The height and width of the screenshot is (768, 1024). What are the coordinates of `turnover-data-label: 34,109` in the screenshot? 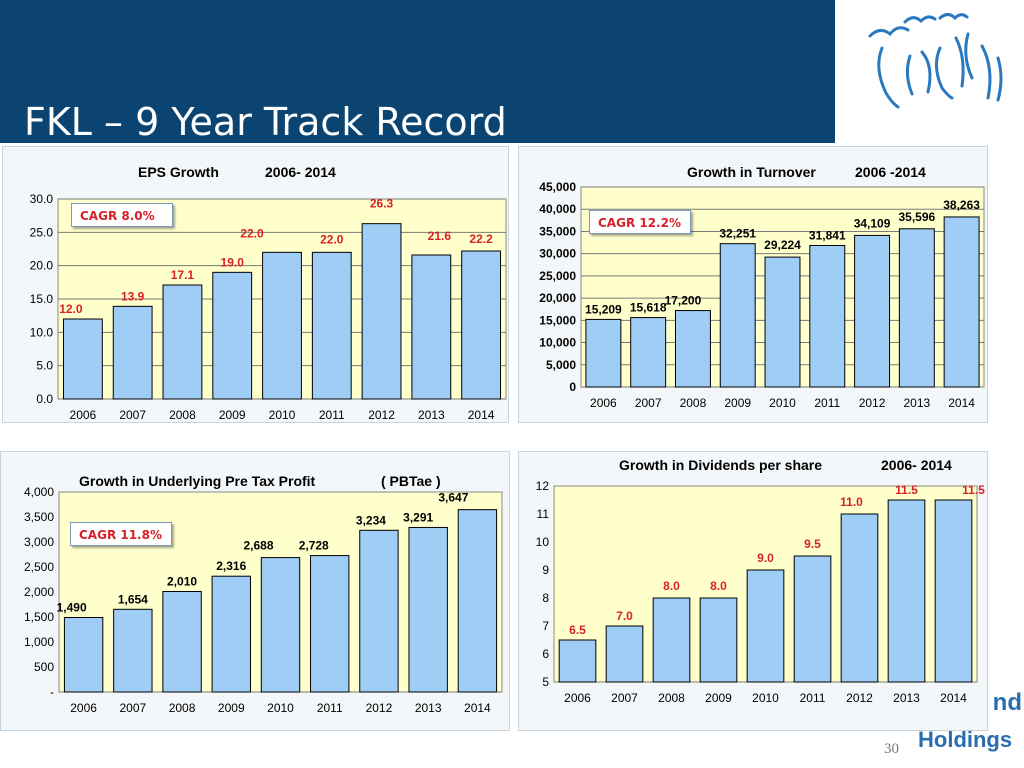 It's located at (872, 223).